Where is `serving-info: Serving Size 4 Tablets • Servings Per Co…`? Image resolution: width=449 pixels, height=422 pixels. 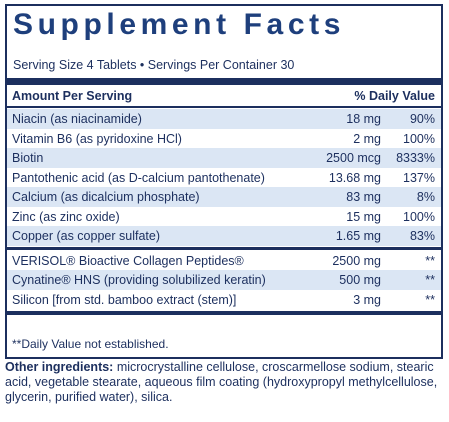 serving-info: Serving Size 4 Tablets • Servings Per Co… is located at coordinates (154, 65).